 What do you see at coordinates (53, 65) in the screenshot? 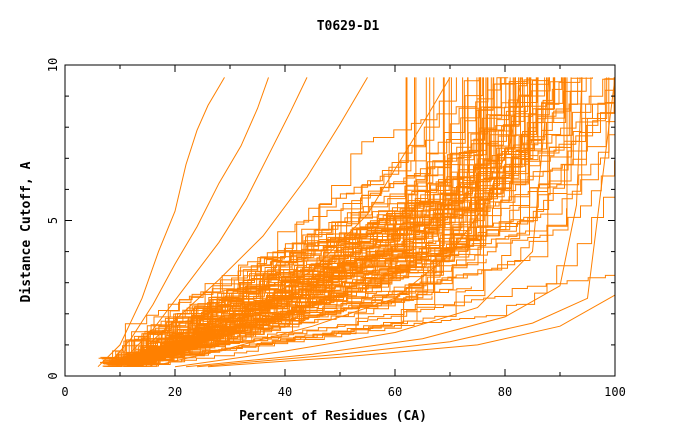
I see `y-tick-label: 10` at bounding box center [53, 65].